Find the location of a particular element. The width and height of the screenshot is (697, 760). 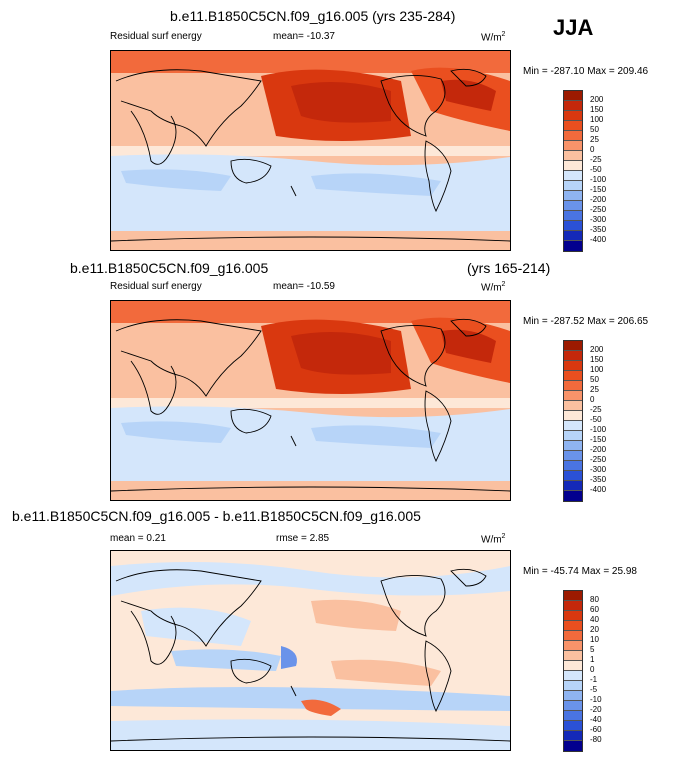

panel2-title: b.e11.B1850C5CN.f09_g16.005 is located at coordinates (169, 268).